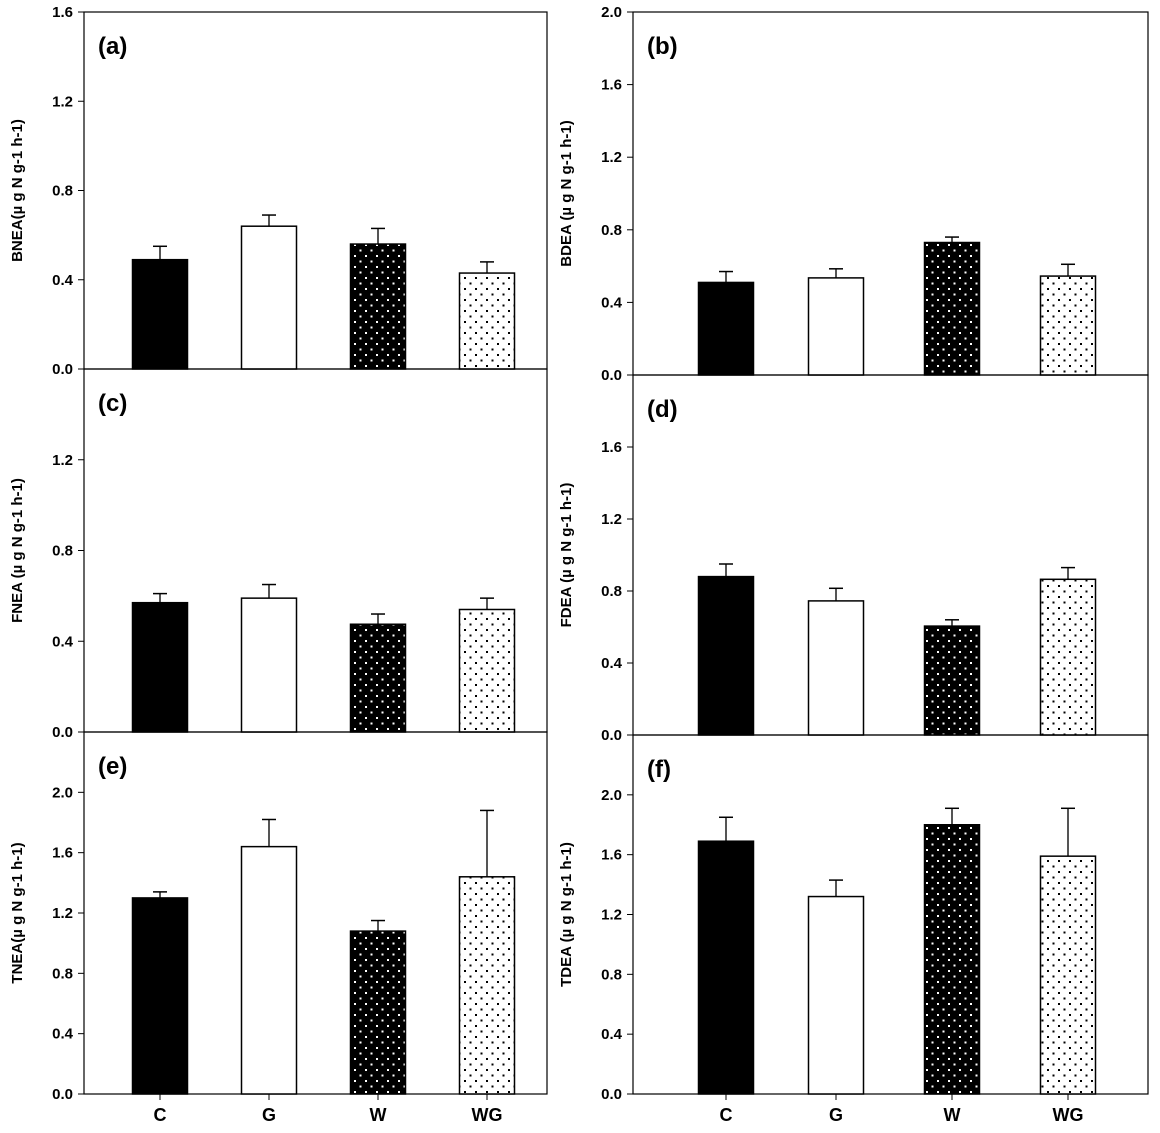 The image size is (1160, 1133). What do you see at coordinates (566, 914) in the screenshot?
I see `y-axis-label: TDEA (µ g N g-1 h-1)` at bounding box center [566, 914].